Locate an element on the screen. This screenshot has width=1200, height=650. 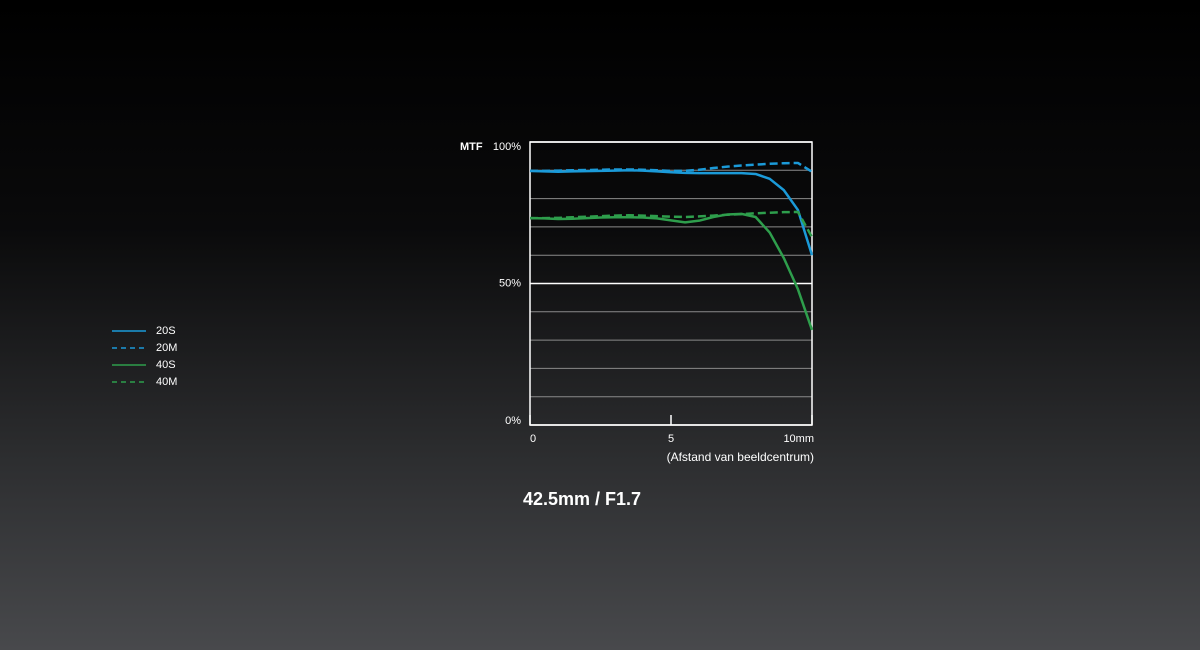
chart-title: 42.5mm / F1.7 is located at coordinates (582, 499).